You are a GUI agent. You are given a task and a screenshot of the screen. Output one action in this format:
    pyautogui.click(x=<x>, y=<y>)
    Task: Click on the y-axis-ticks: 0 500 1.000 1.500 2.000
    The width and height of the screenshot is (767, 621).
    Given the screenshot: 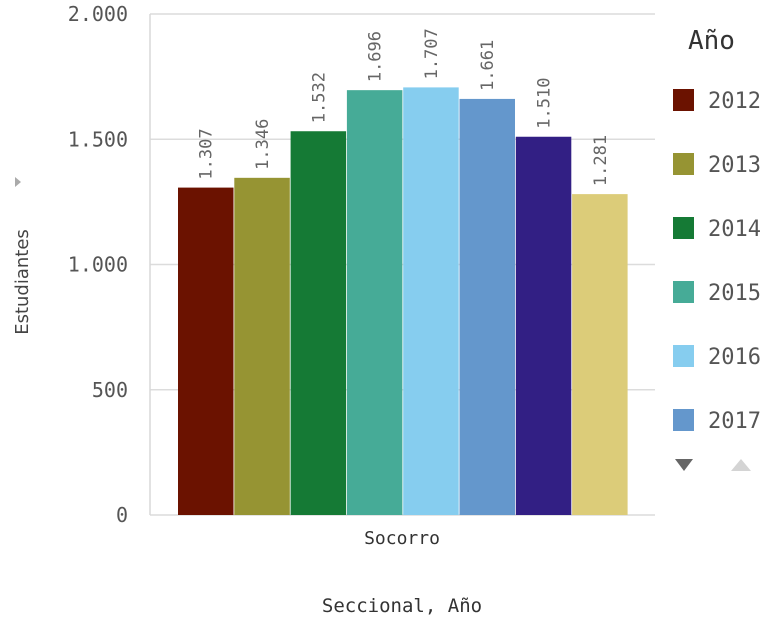 What is the action you would take?
    pyautogui.click(x=98, y=264)
    